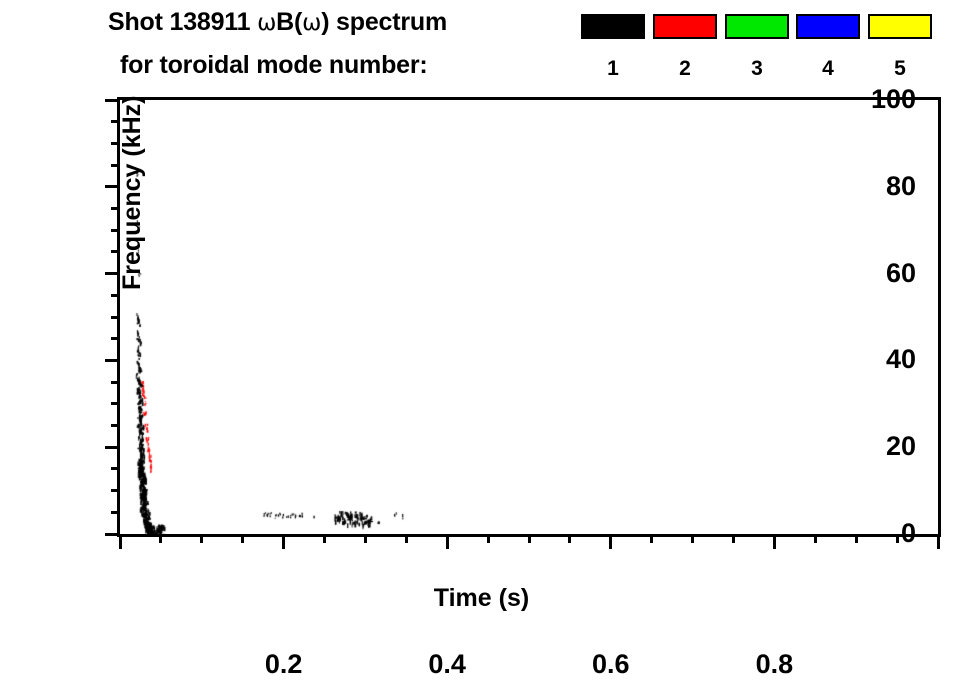 The width and height of the screenshot is (963, 680). What do you see at coordinates (384, 22) in the screenshot?
I see `title-suffix: ) spectrum` at bounding box center [384, 22].